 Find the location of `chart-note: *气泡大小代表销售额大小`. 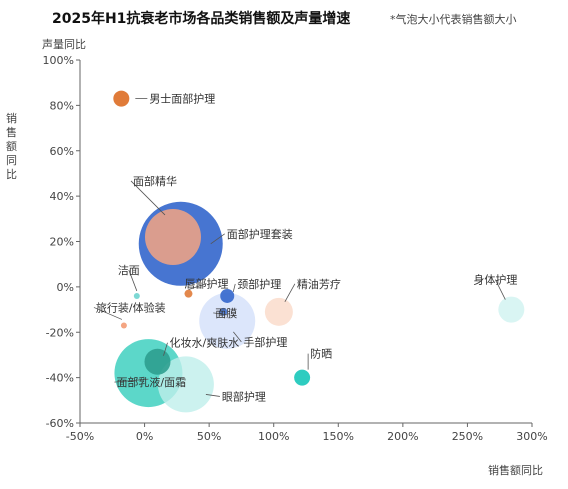

chart-note: *气泡大小代表销售额大小 is located at coordinates (453, 19).